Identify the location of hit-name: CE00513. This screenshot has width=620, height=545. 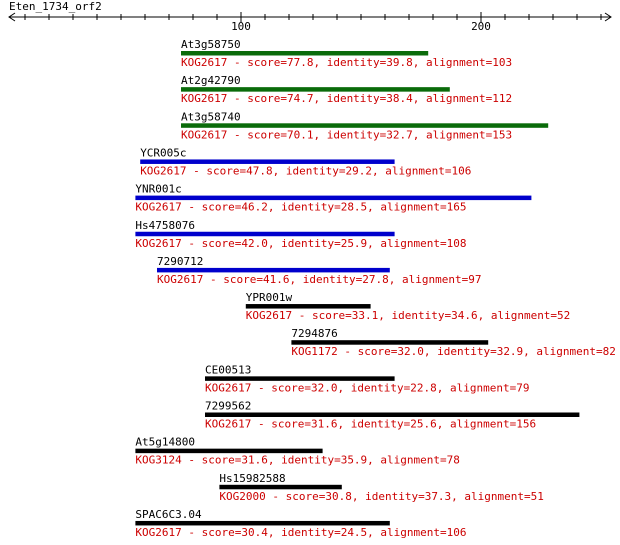
(228, 369).